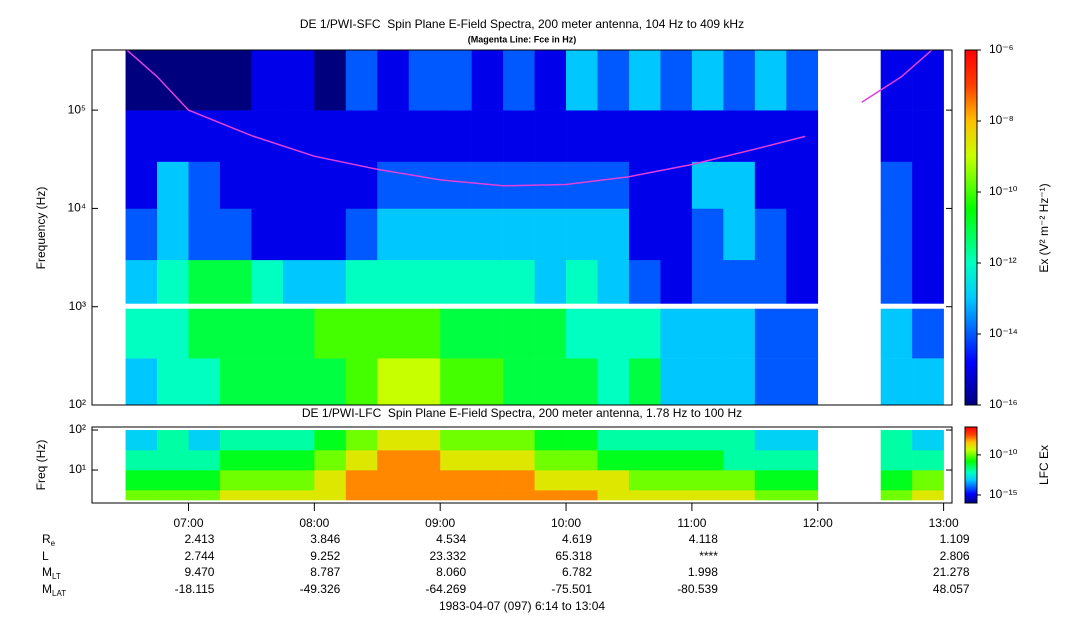 This screenshot has height=620, width=1083. Describe the element at coordinates (77, 404) in the screenshot. I see `y-tick-label: 10²` at that location.